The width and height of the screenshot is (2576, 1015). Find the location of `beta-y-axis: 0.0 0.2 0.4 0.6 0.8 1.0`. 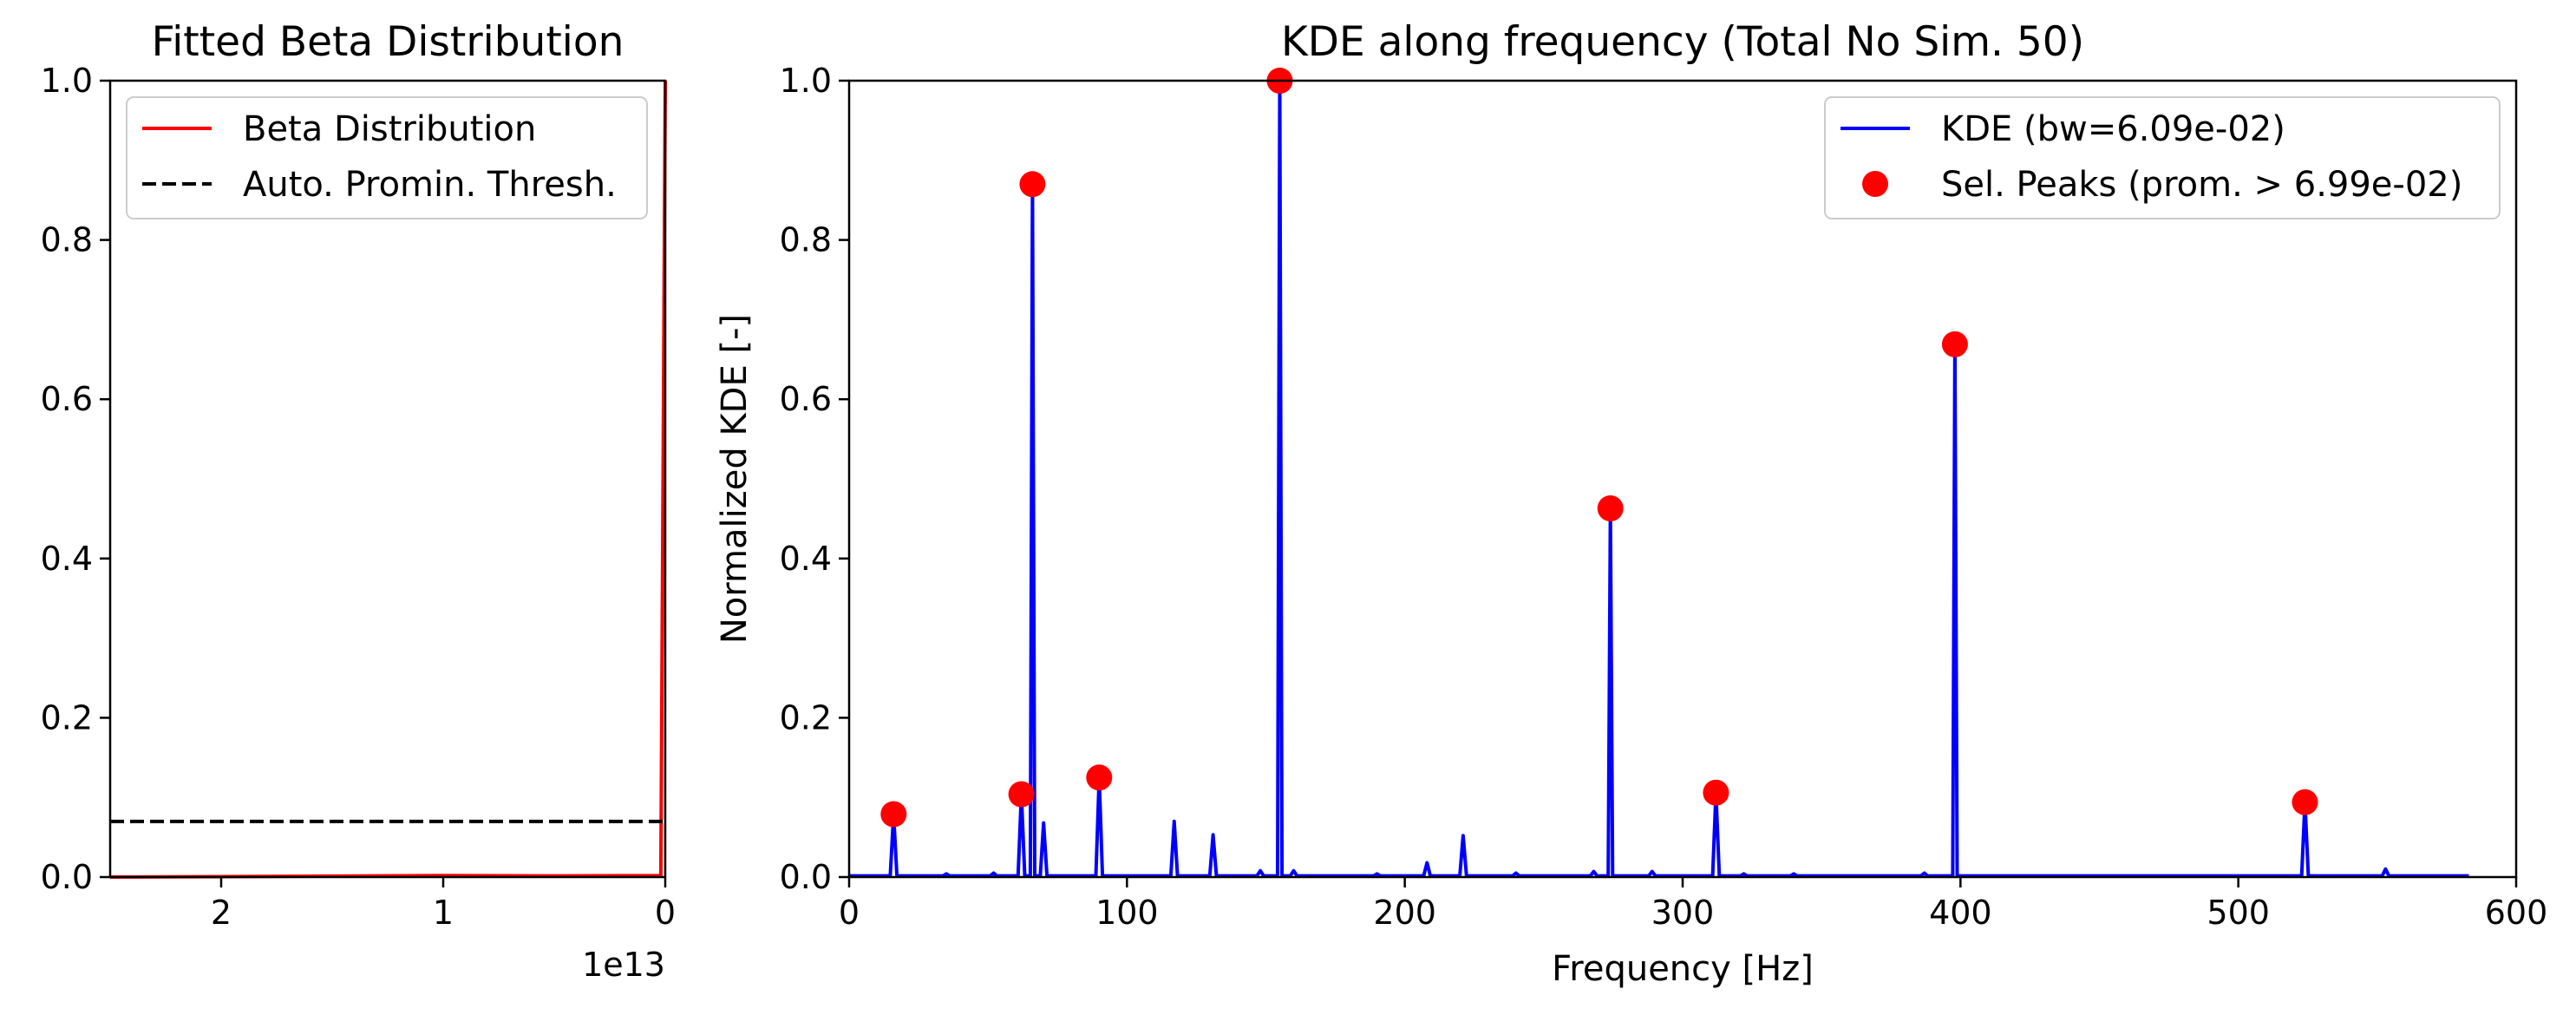

beta-y-axis: 0.0 0.2 0.4 0.6 0.8 1.0 is located at coordinates (75, 479).